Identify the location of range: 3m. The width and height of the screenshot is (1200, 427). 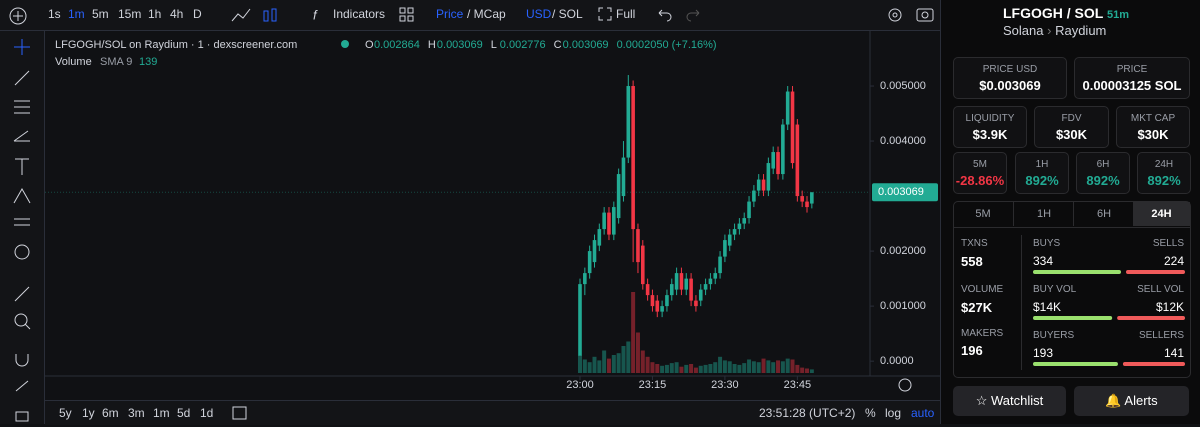
(136, 413).